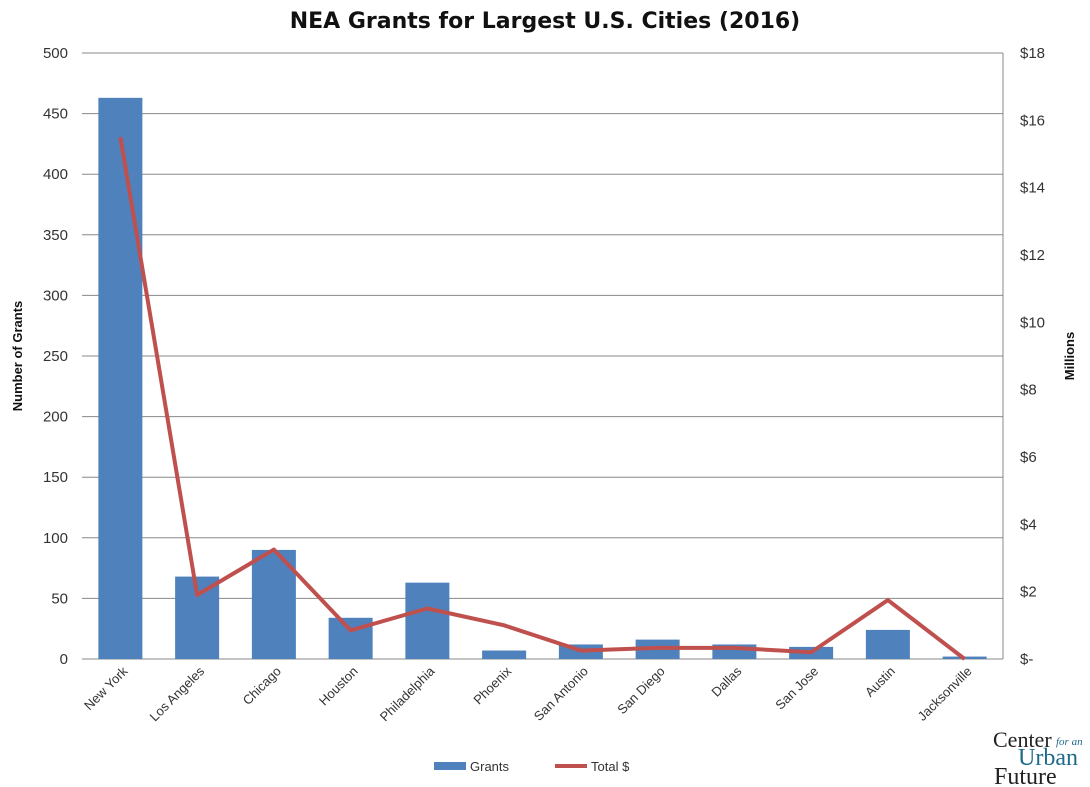 This screenshot has width=1090, height=787. I want to click on y2-tick-label: $2, so click(1028, 592).